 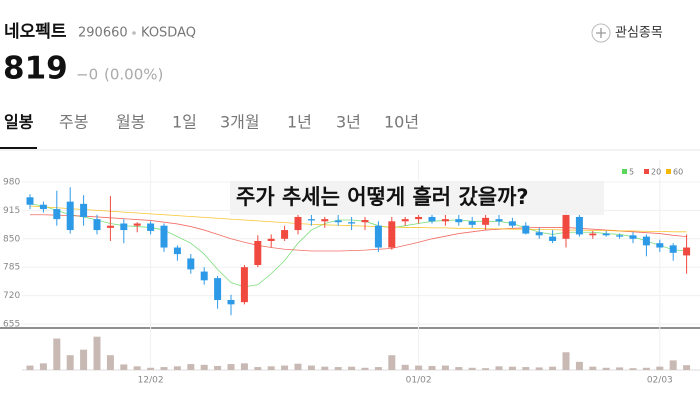 I want to click on tab: 10년, so click(x=401, y=122).